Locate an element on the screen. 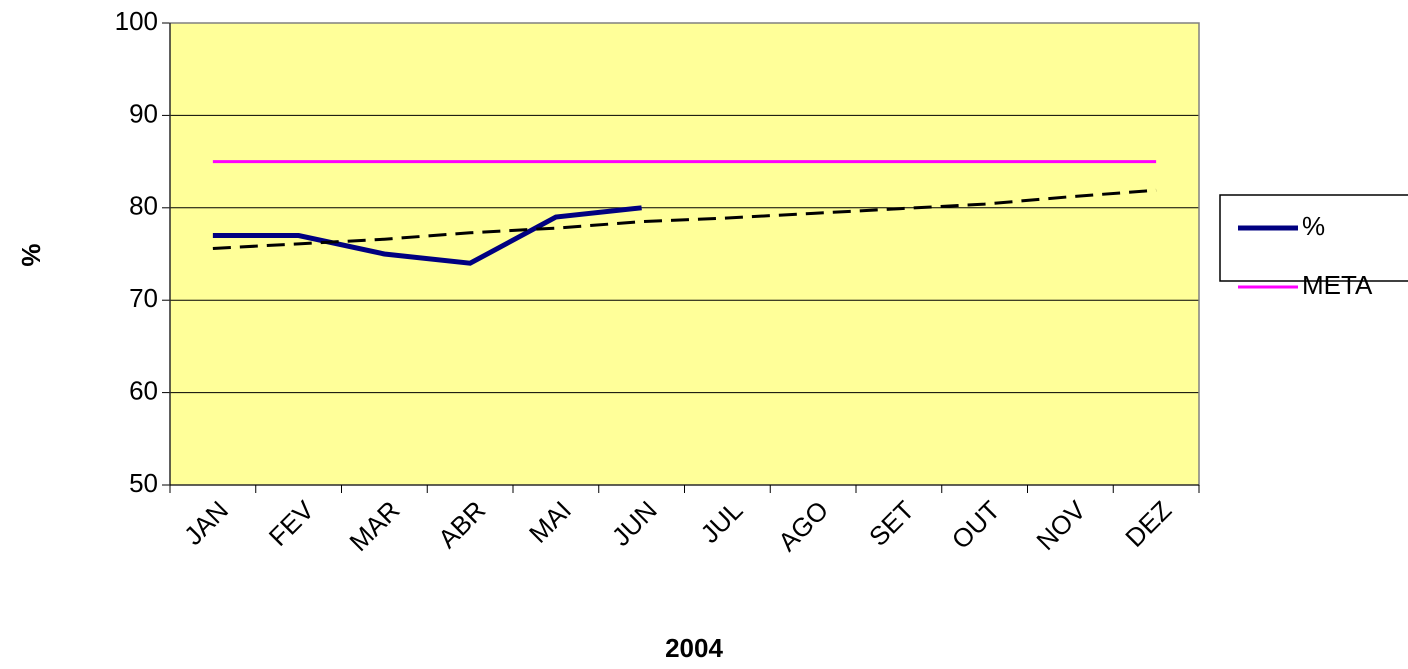 Image resolution: width=1408 pixels, height=669 pixels. x-tick-label: JUN is located at coordinates (634, 523).